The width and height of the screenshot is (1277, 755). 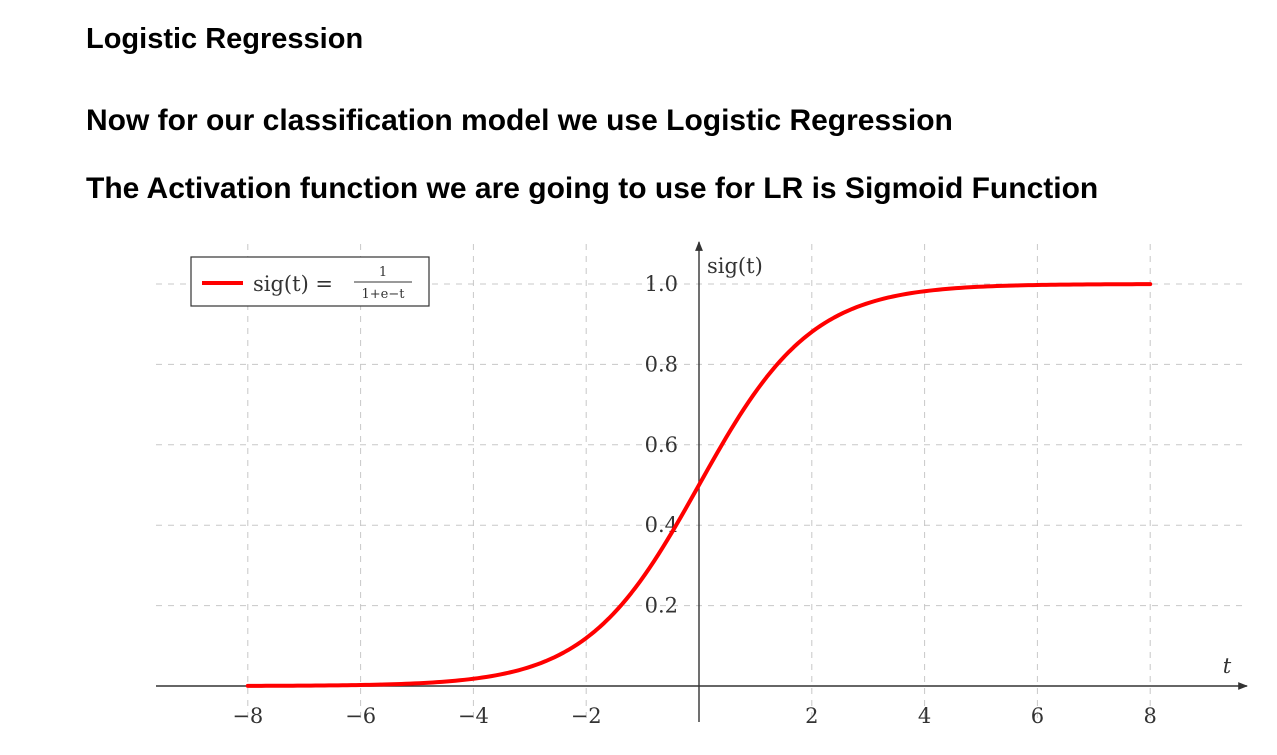 What do you see at coordinates (586, 716) in the screenshot?
I see `x-tick-label: −2` at bounding box center [586, 716].